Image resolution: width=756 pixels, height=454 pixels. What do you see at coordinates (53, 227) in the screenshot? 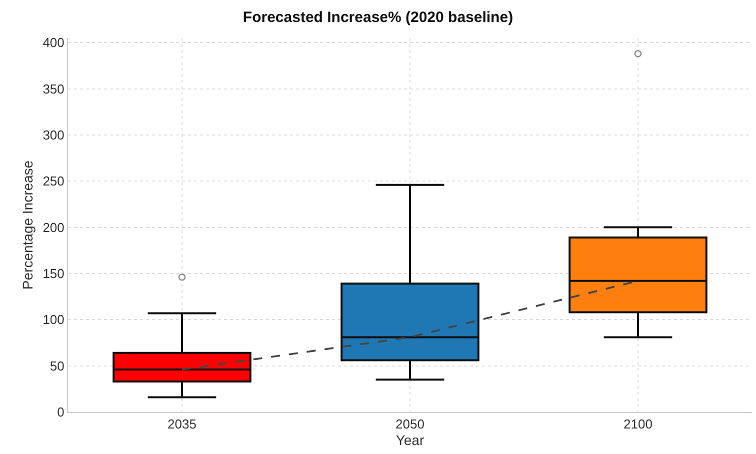
I see `y-tick-label: 200` at bounding box center [53, 227].